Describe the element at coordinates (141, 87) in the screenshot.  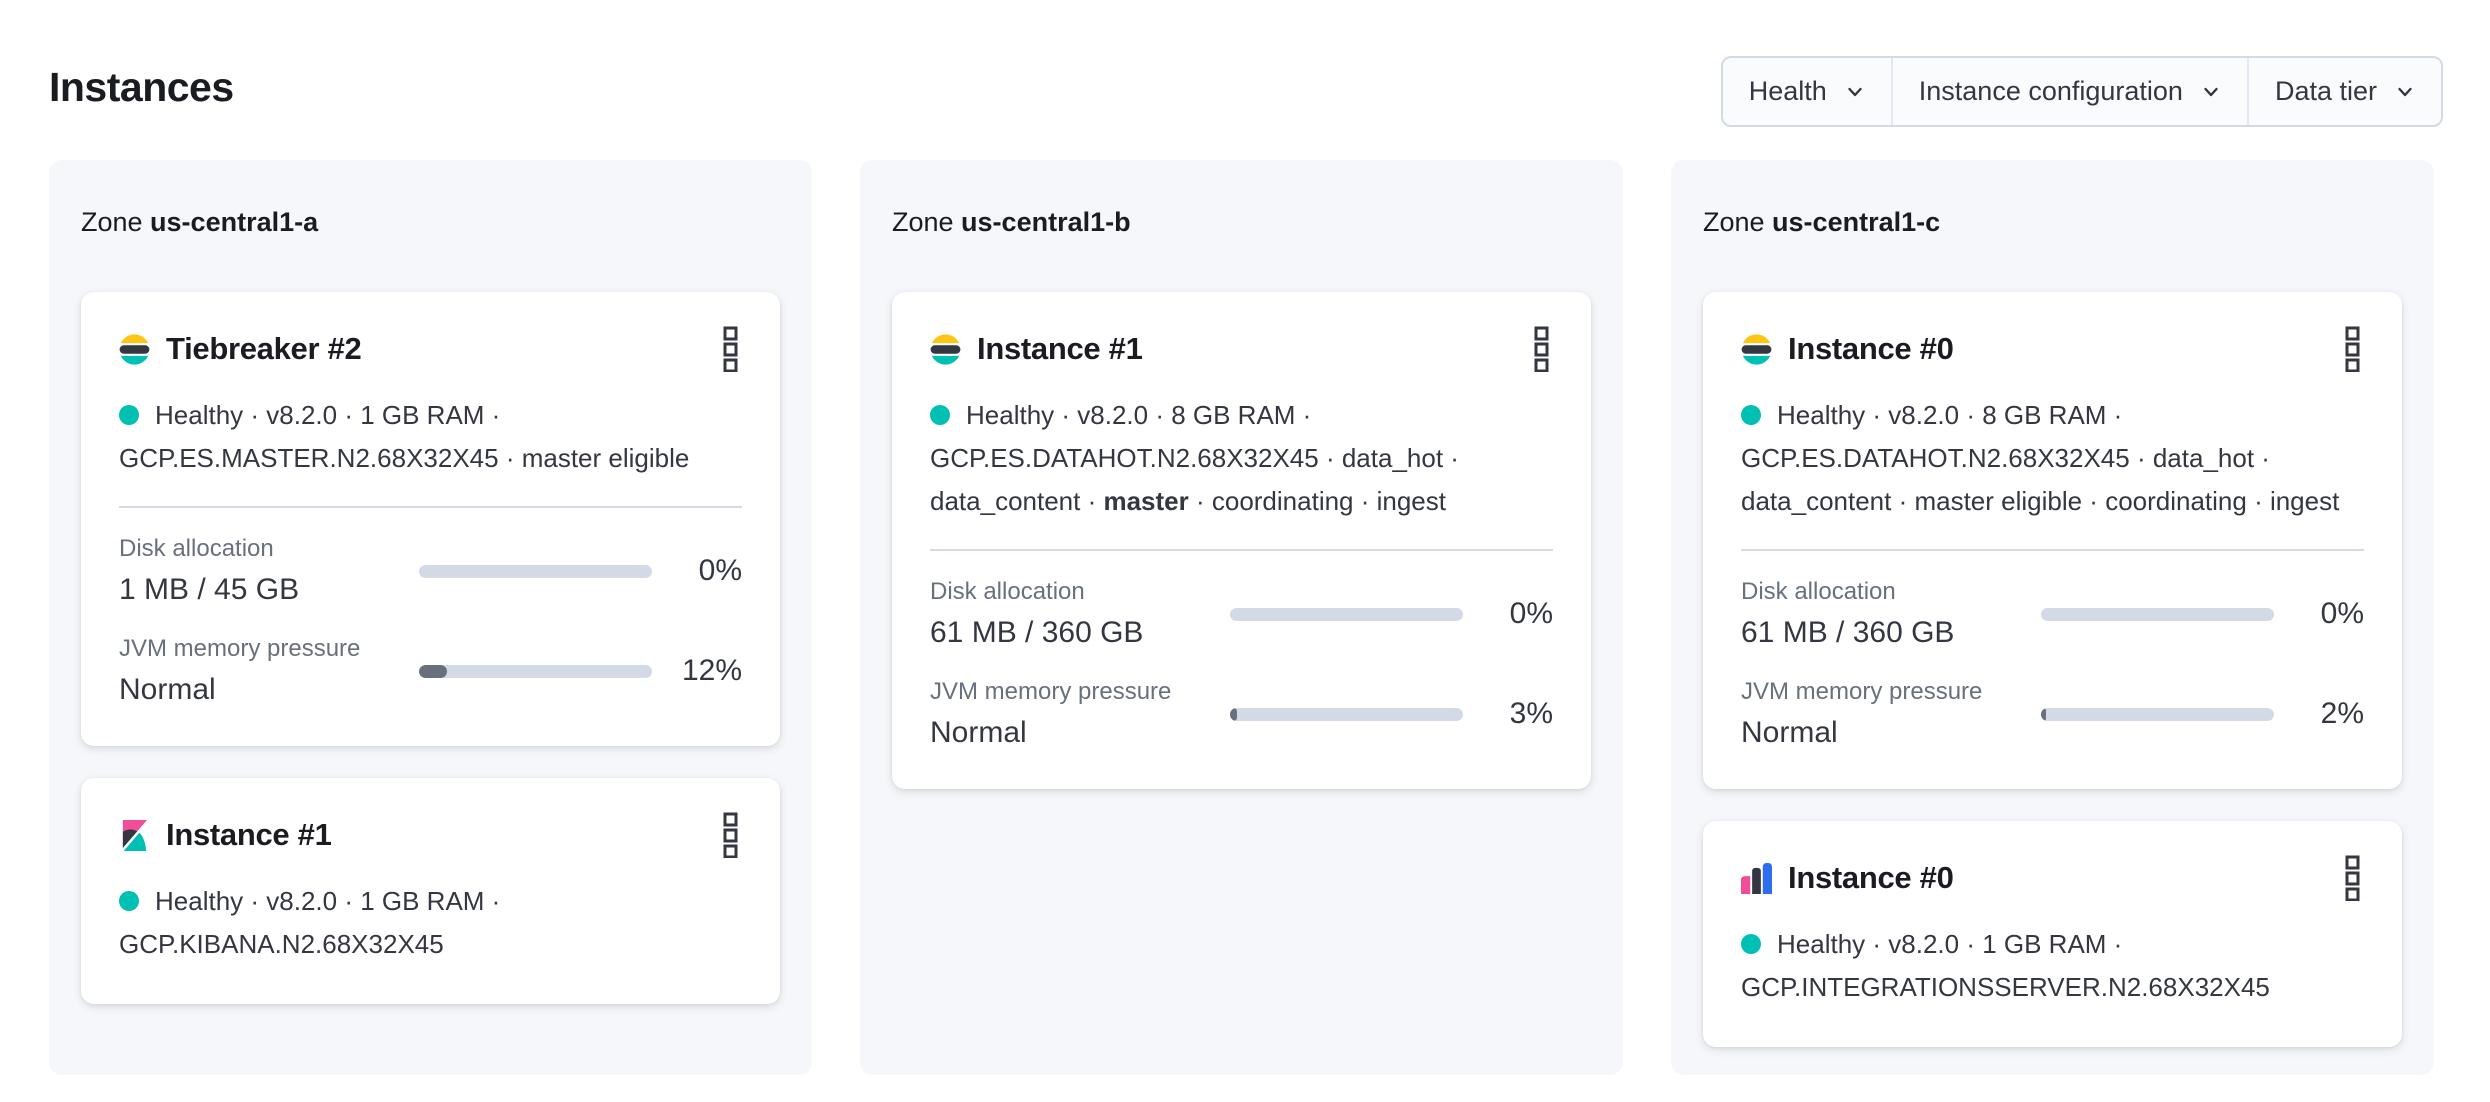
I see `page-title: Instances` at that location.